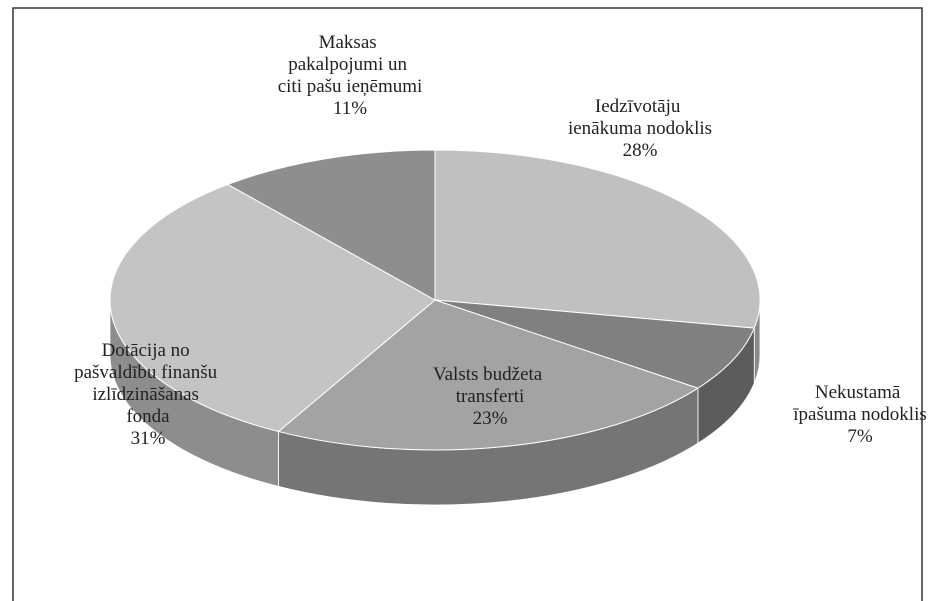 The width and height of the screenshot is (935, 601). I want to click on category-label: Maksas pakalpojumi un citi pašu ieņēmumi, so click(350, 64).